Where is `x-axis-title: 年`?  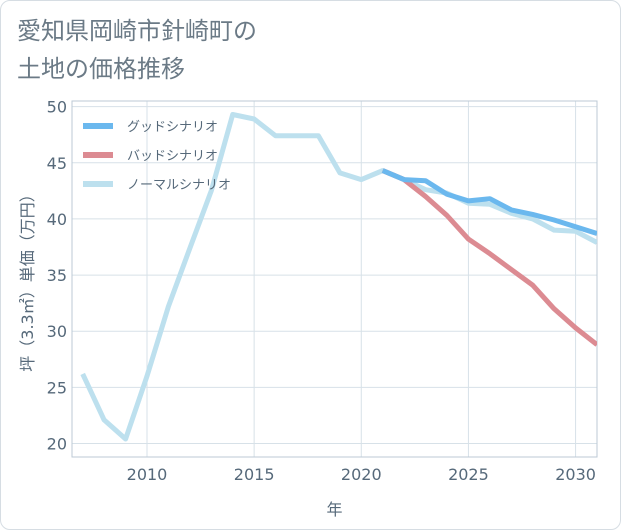 x-axis-title: 年 is located at coordinates (334, 509).